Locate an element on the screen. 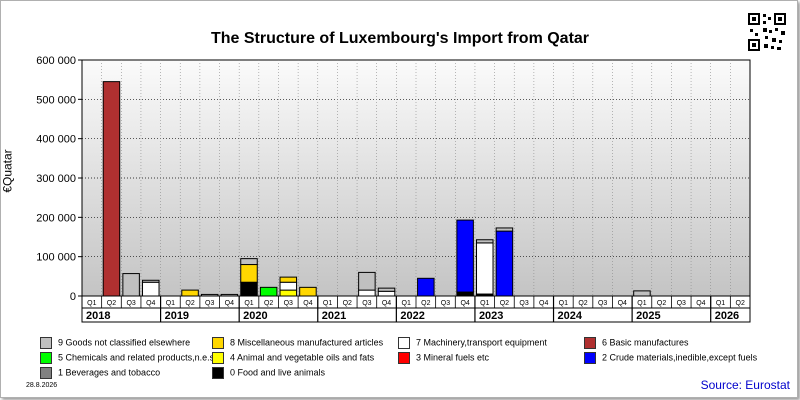 This screenshot has height=400, width=800. legend-item: 4 Animal and vegetable oils and fats is located at coordinates (293, 357).